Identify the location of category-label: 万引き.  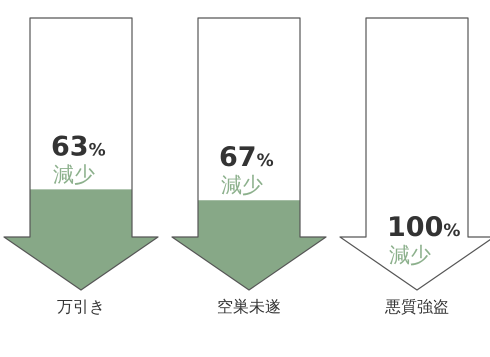
(81, 306).